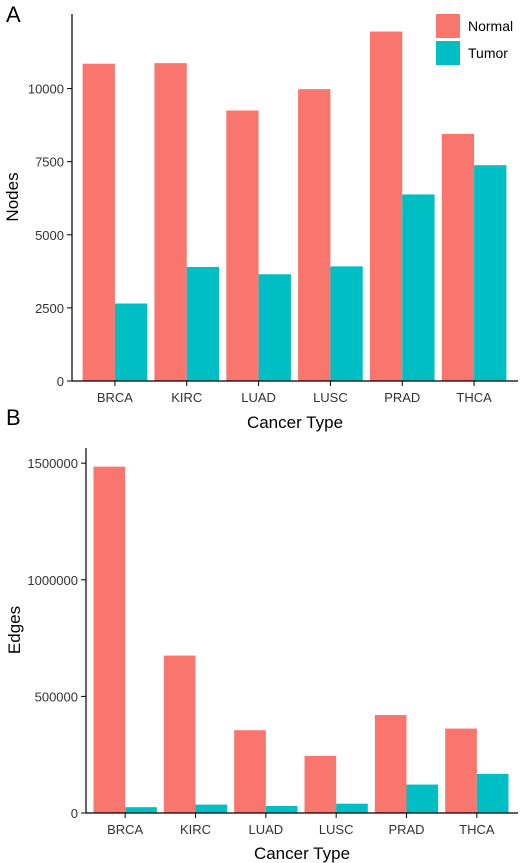  I want to click on y-ticks-edges: 0 500000 1000000 1500000, so click(56, 638).